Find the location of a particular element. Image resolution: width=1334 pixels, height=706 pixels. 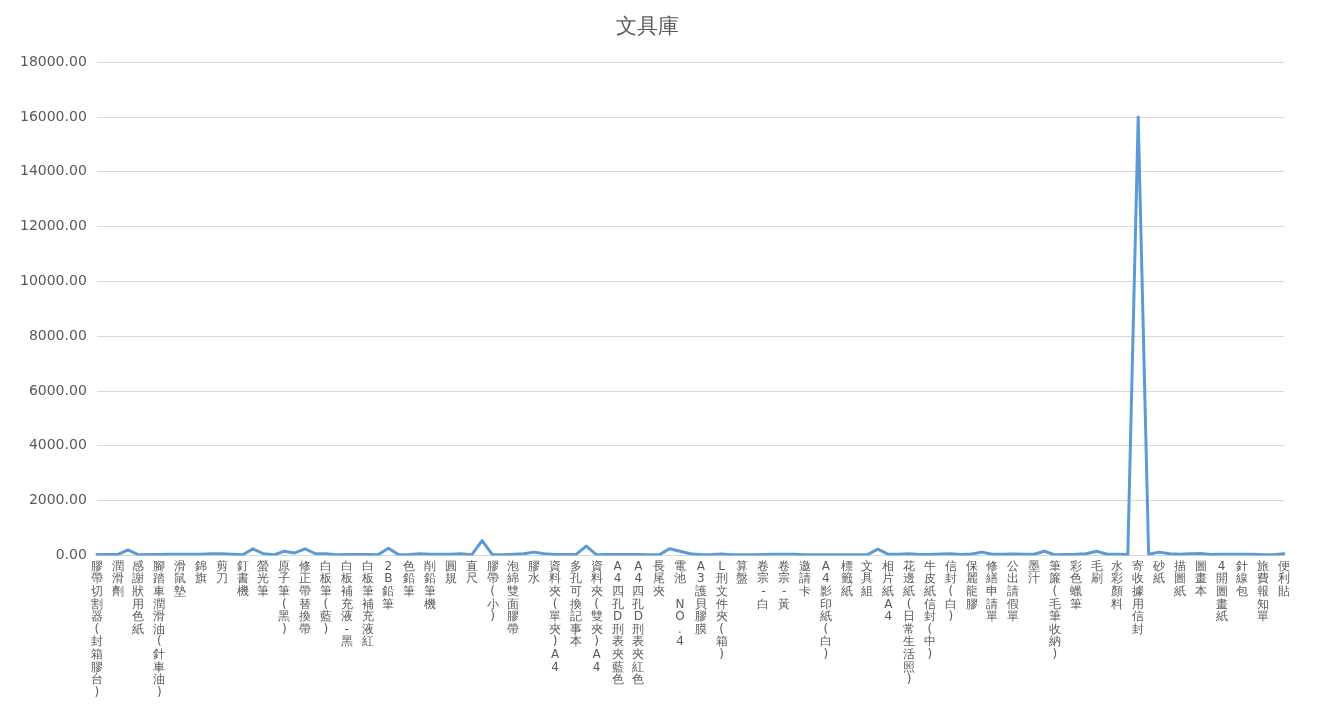

x-tick-label: 圖畫本 is located at coordinates (1200, 578).